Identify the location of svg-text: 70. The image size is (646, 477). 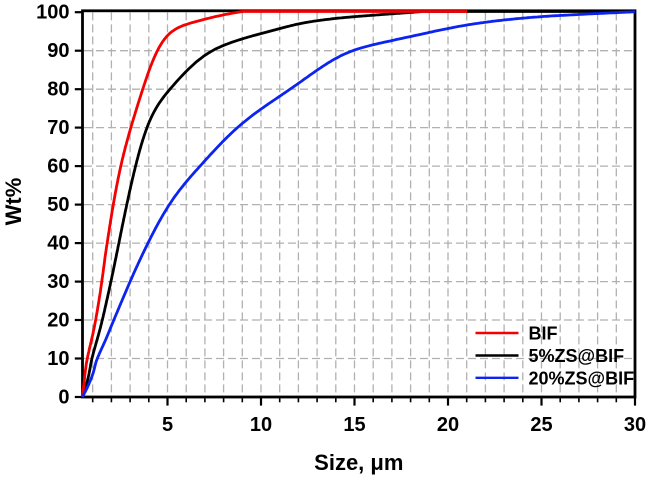
(58, 128).